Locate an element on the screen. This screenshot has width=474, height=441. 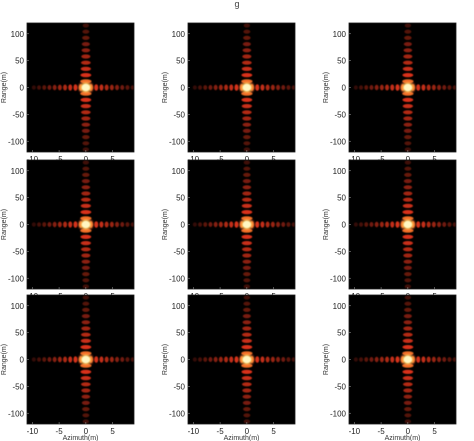
x-tick-label: 0 is located at coordinates (247, 159).